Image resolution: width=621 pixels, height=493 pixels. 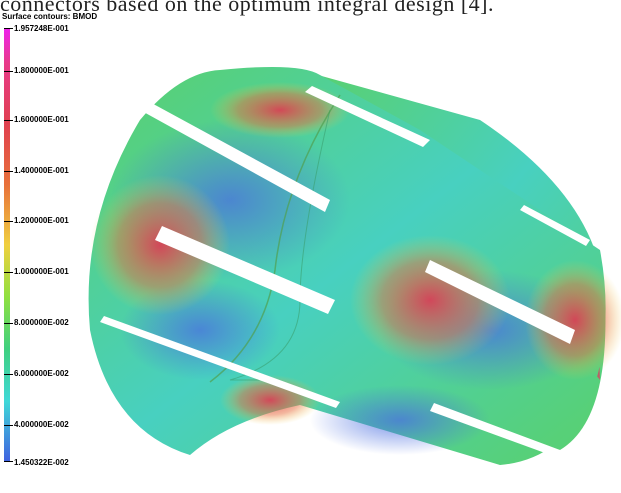 What do you see at coordinates (7, 245) in the screenshot?
I see `colorbar-gradient` at bounding box center [7, 245].